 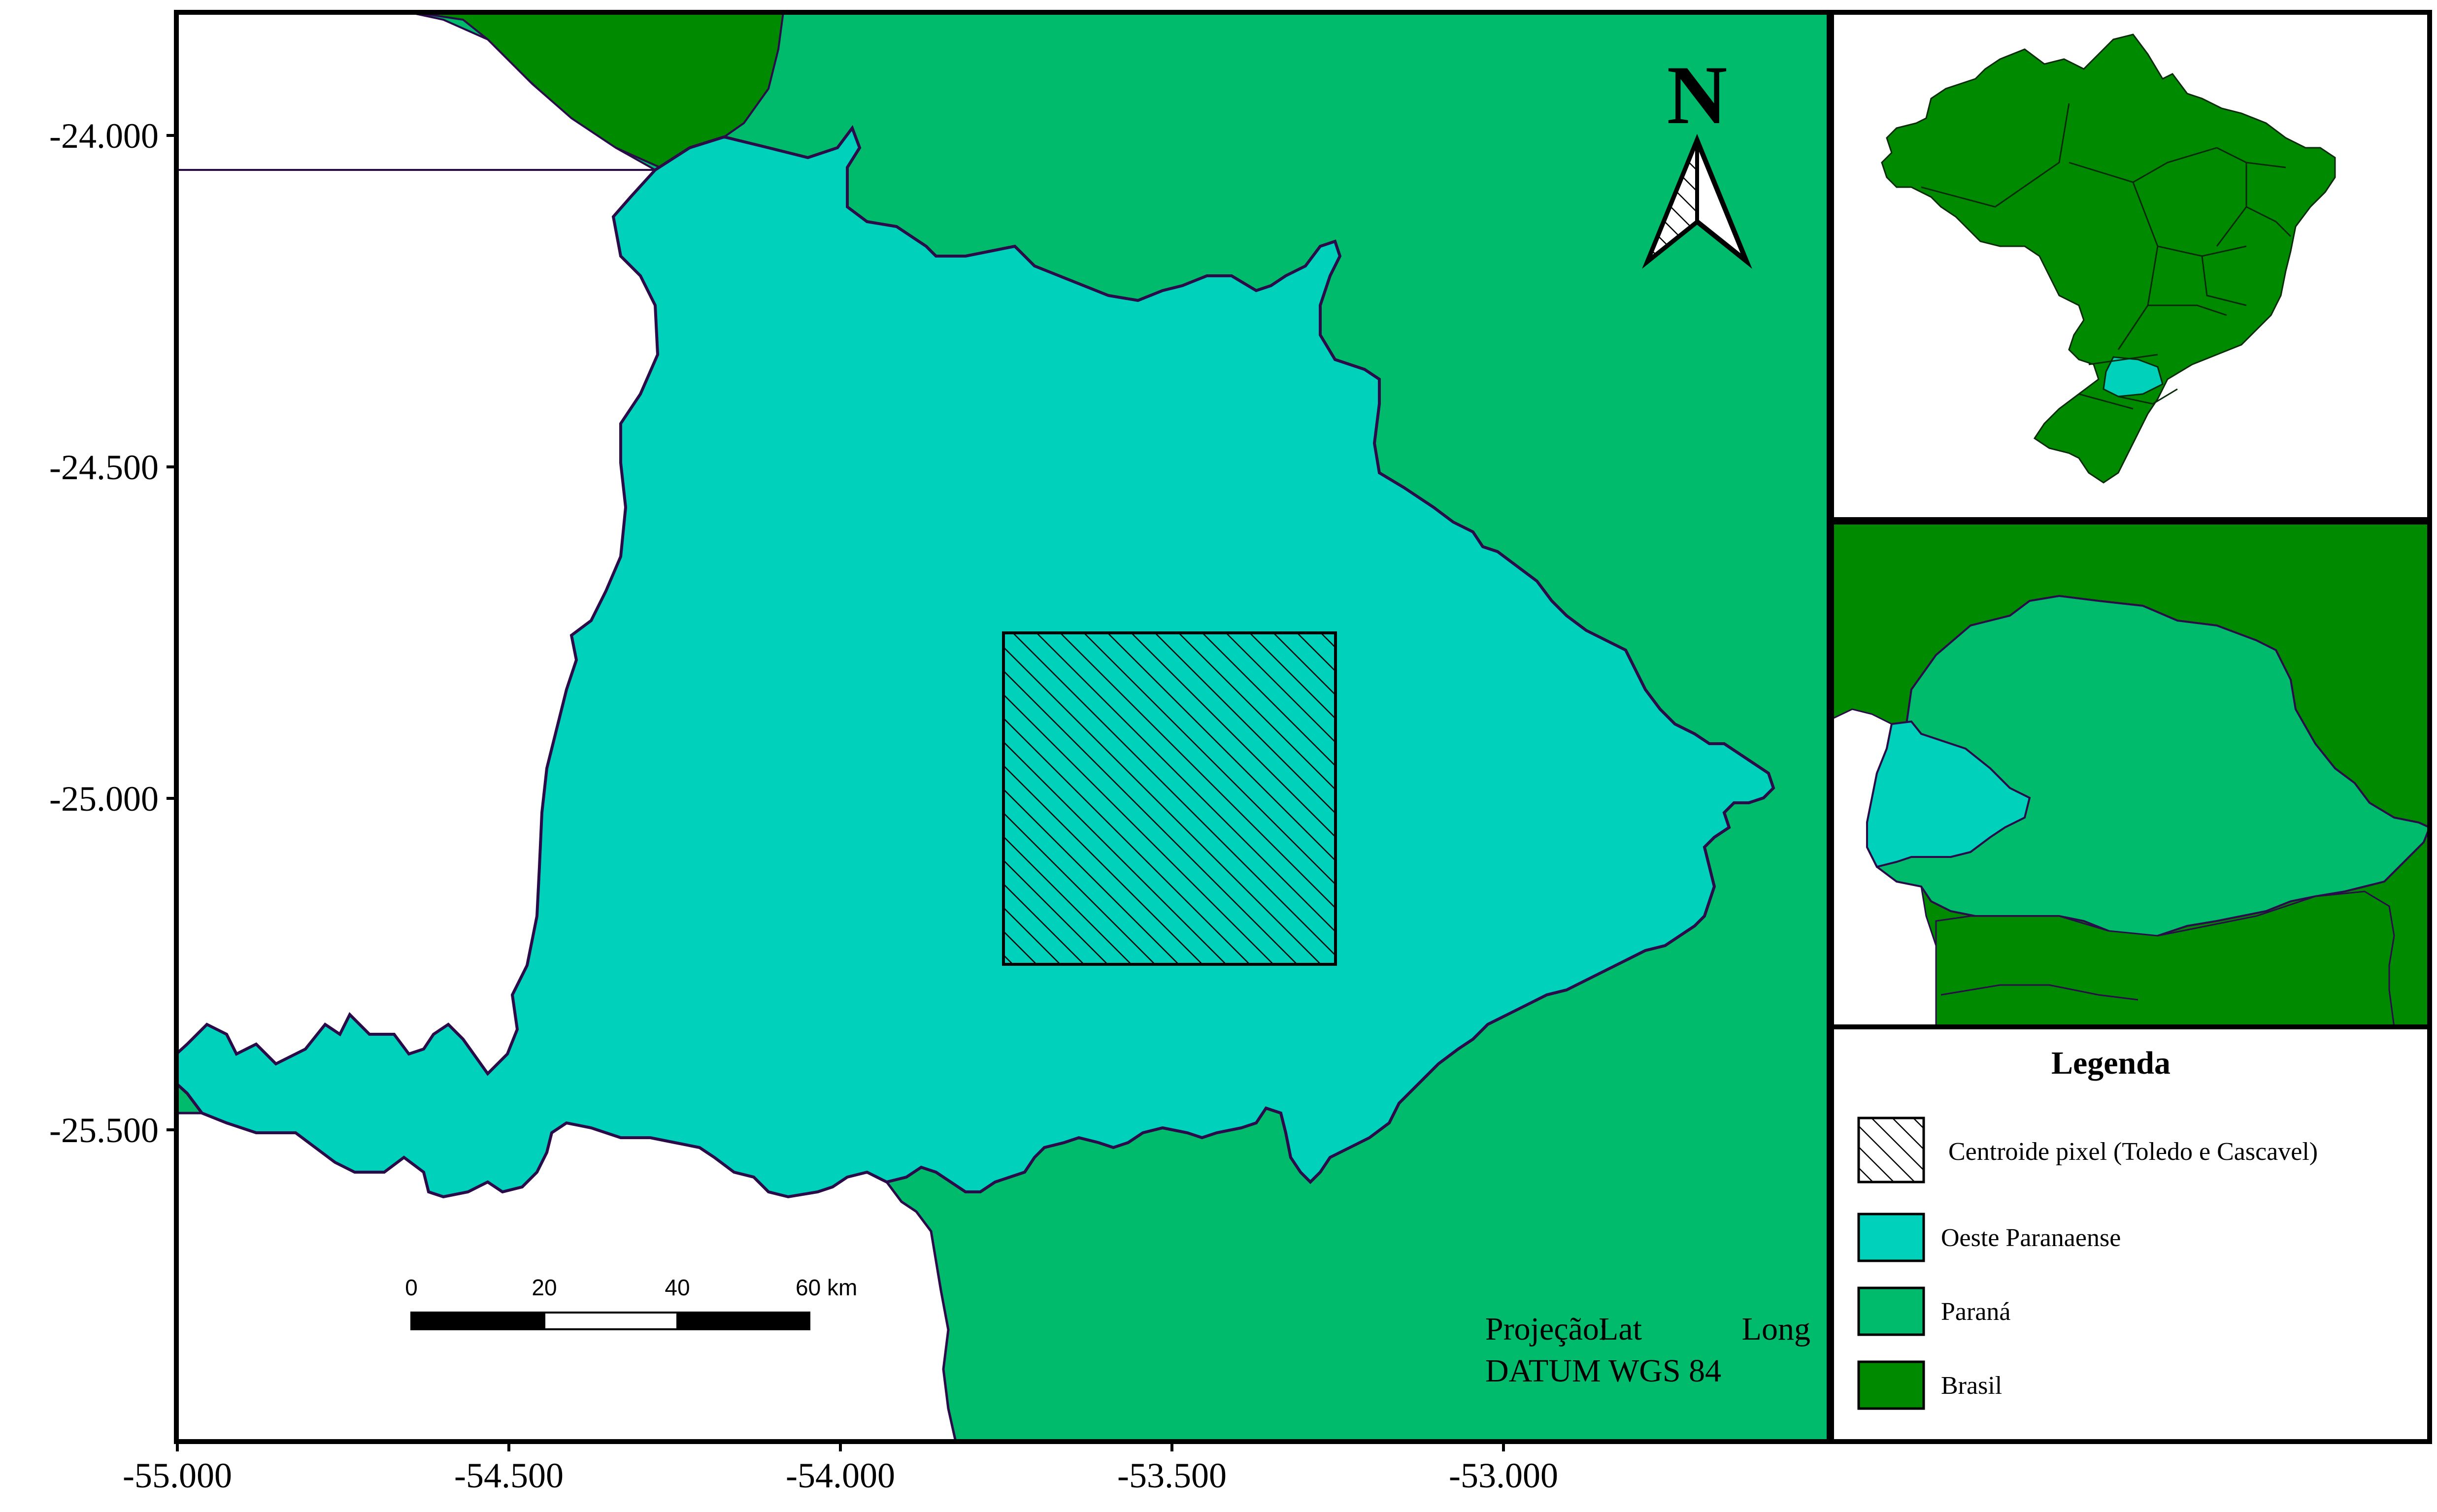 I want to click on x-tick-label: -53.500, so click(x=1172, y=1475).